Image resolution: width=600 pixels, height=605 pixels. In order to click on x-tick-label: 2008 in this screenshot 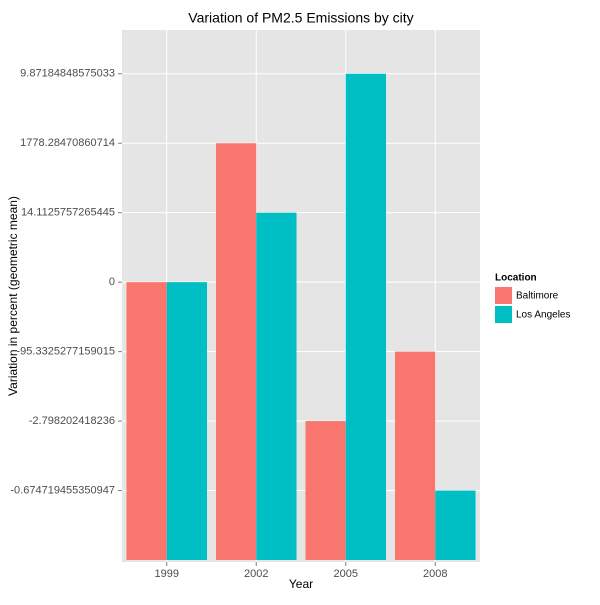, I will do `click(435, 574)`.